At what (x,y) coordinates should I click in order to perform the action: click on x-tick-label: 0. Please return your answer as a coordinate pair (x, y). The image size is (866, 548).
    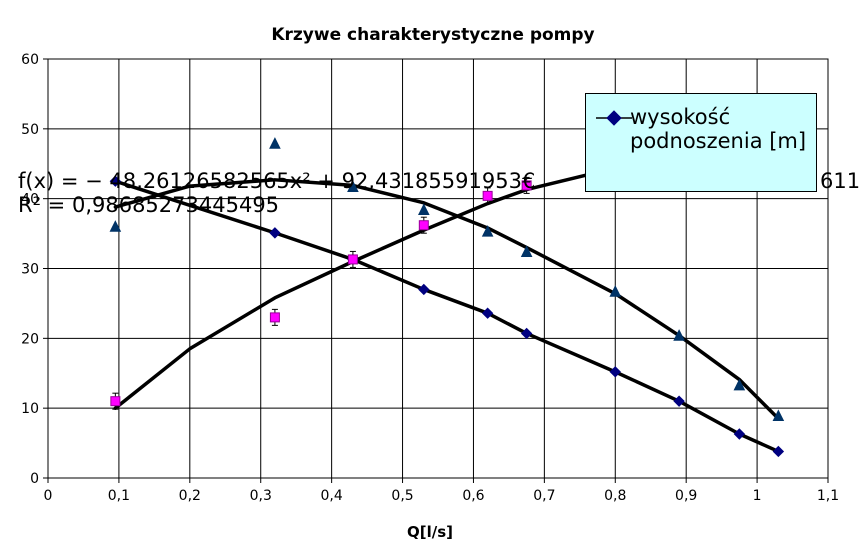
    Looking at the image, I should click on (48, 496).